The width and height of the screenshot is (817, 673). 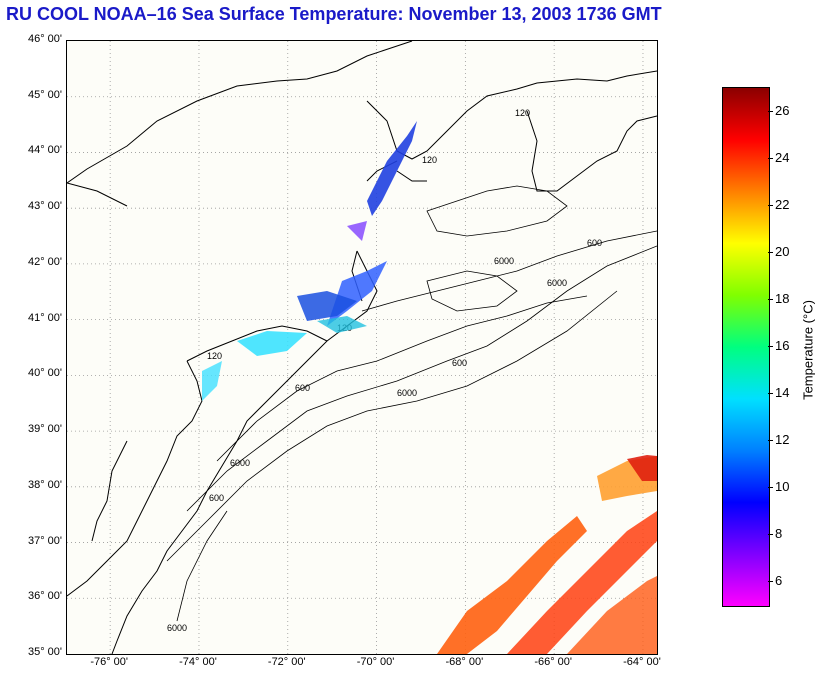 What do you see at coordinates (44, 596) in the screenshot?
I see `latitude-label: 36° 00'` at bounding box center [44, 596].